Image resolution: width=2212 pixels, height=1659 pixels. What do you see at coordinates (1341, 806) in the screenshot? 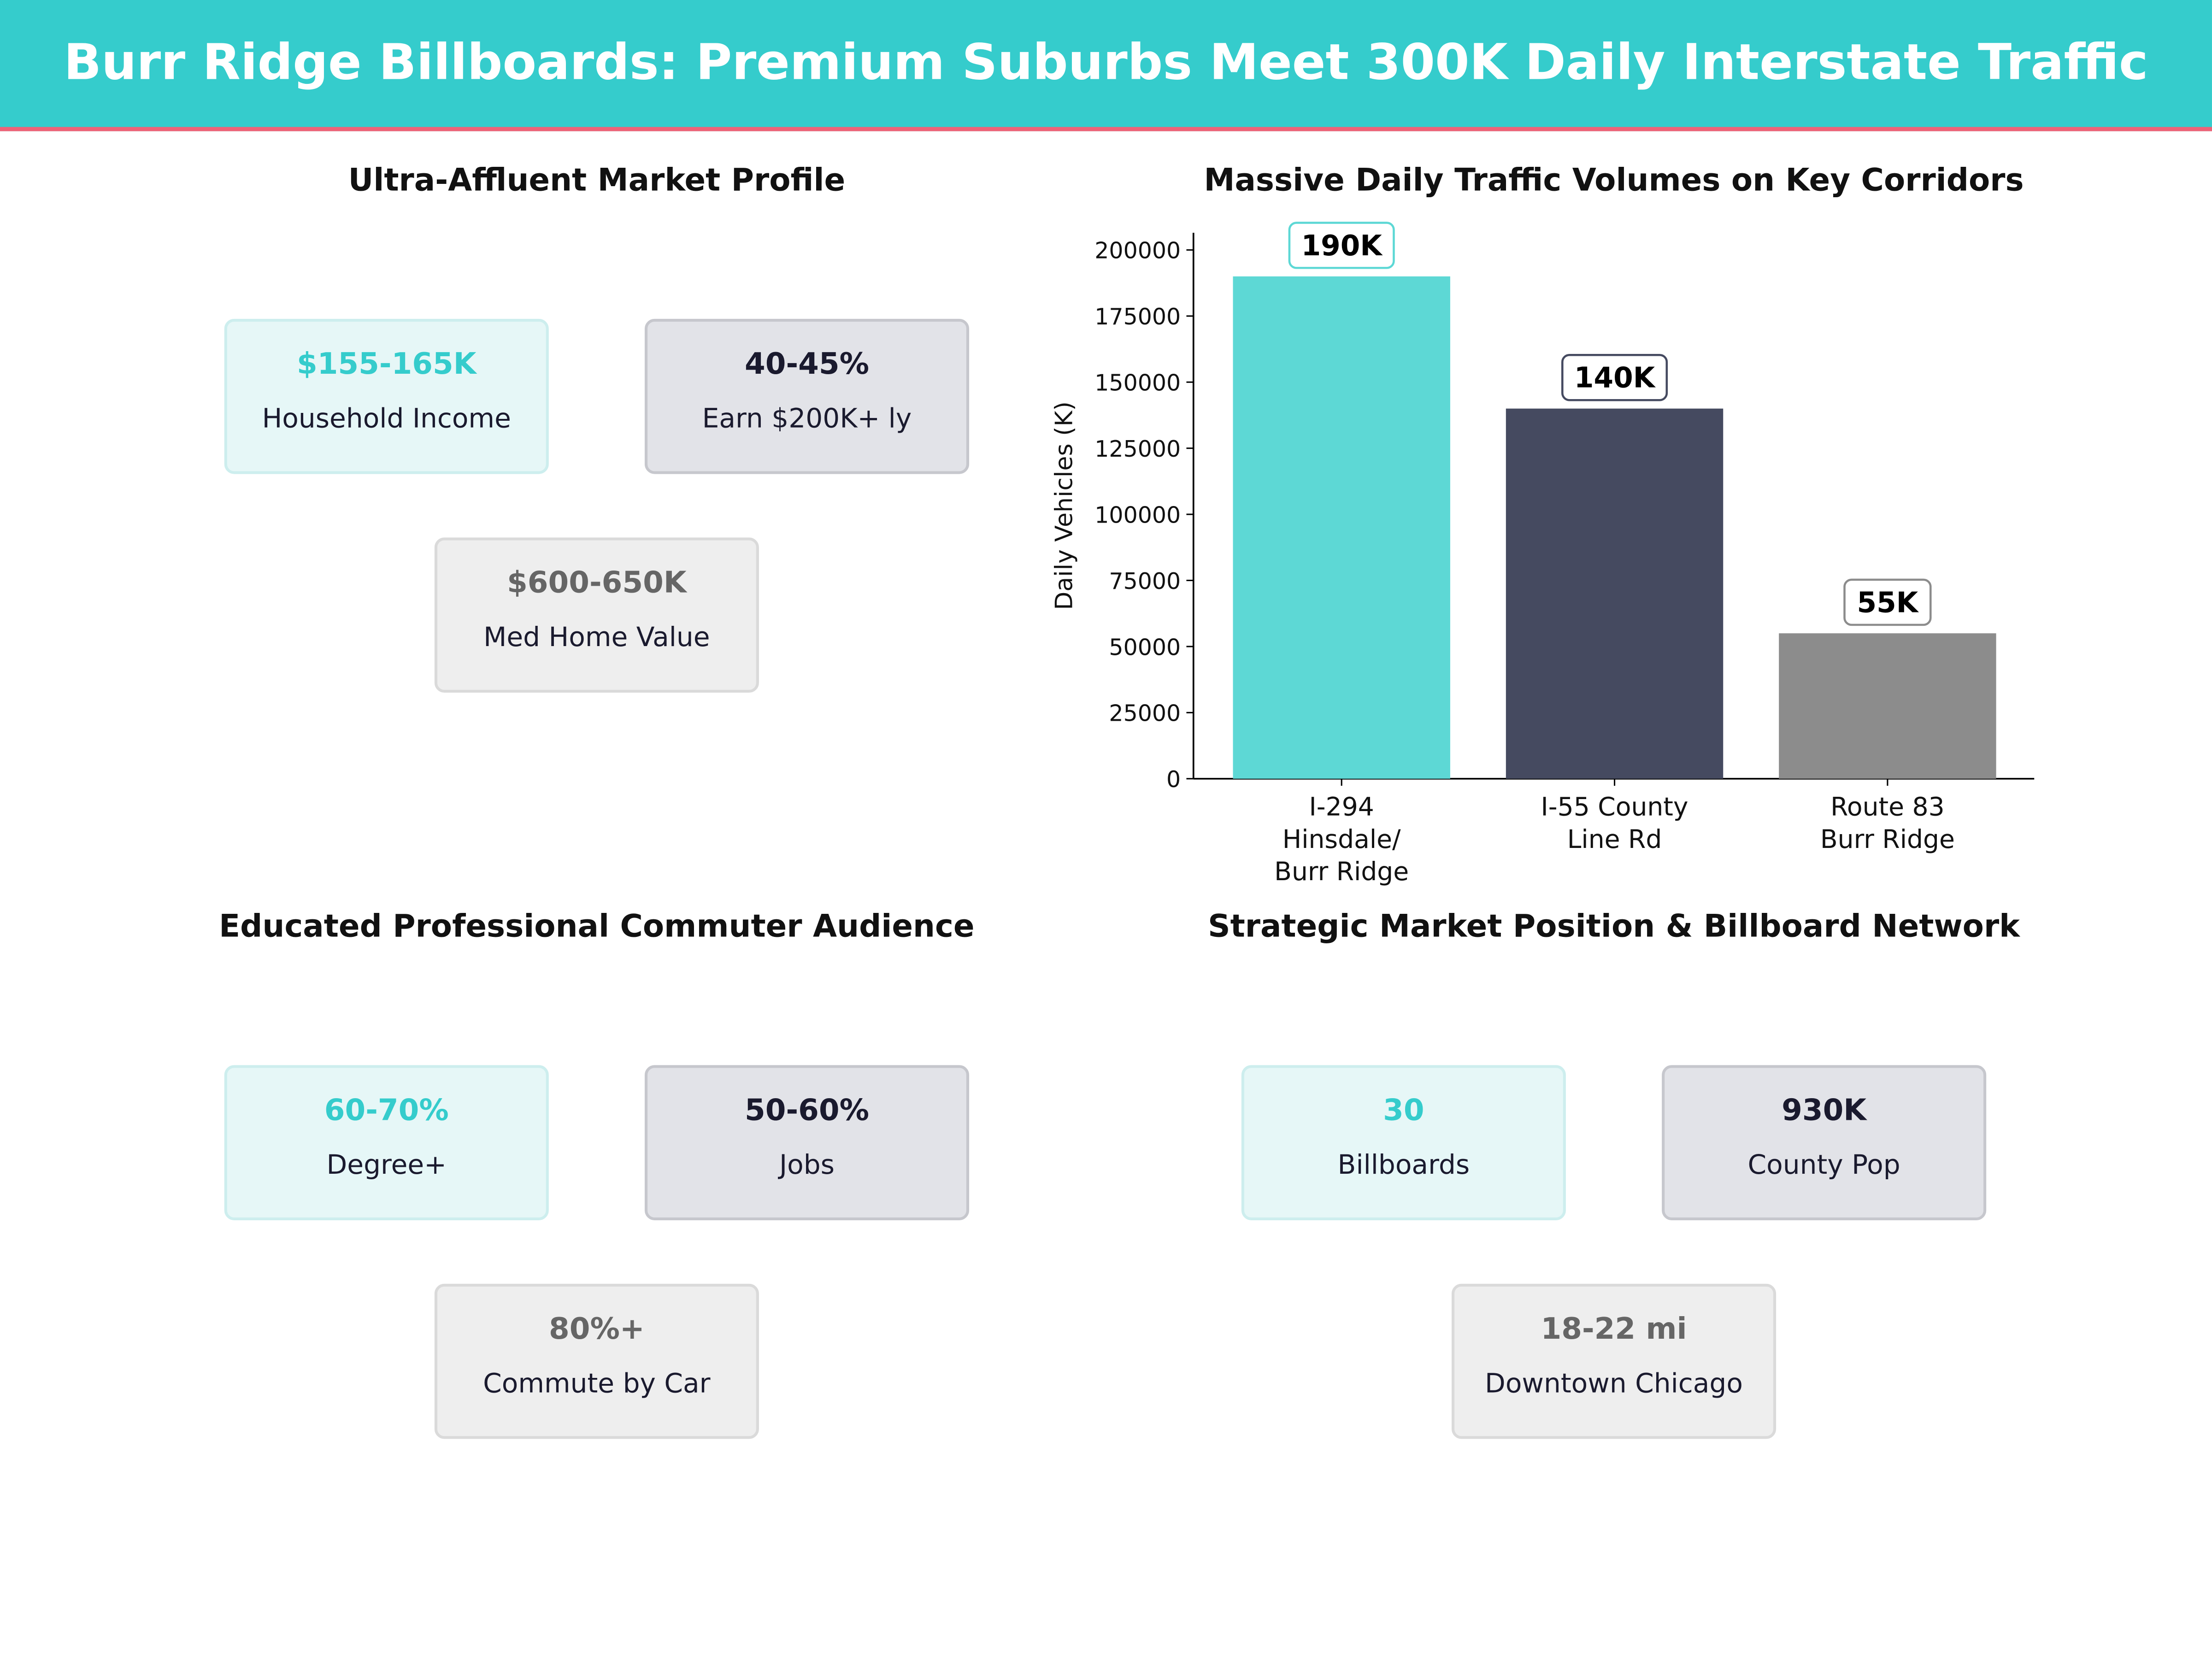
I see `x-tick-label: I-294` at bounding box center [1341, 806].